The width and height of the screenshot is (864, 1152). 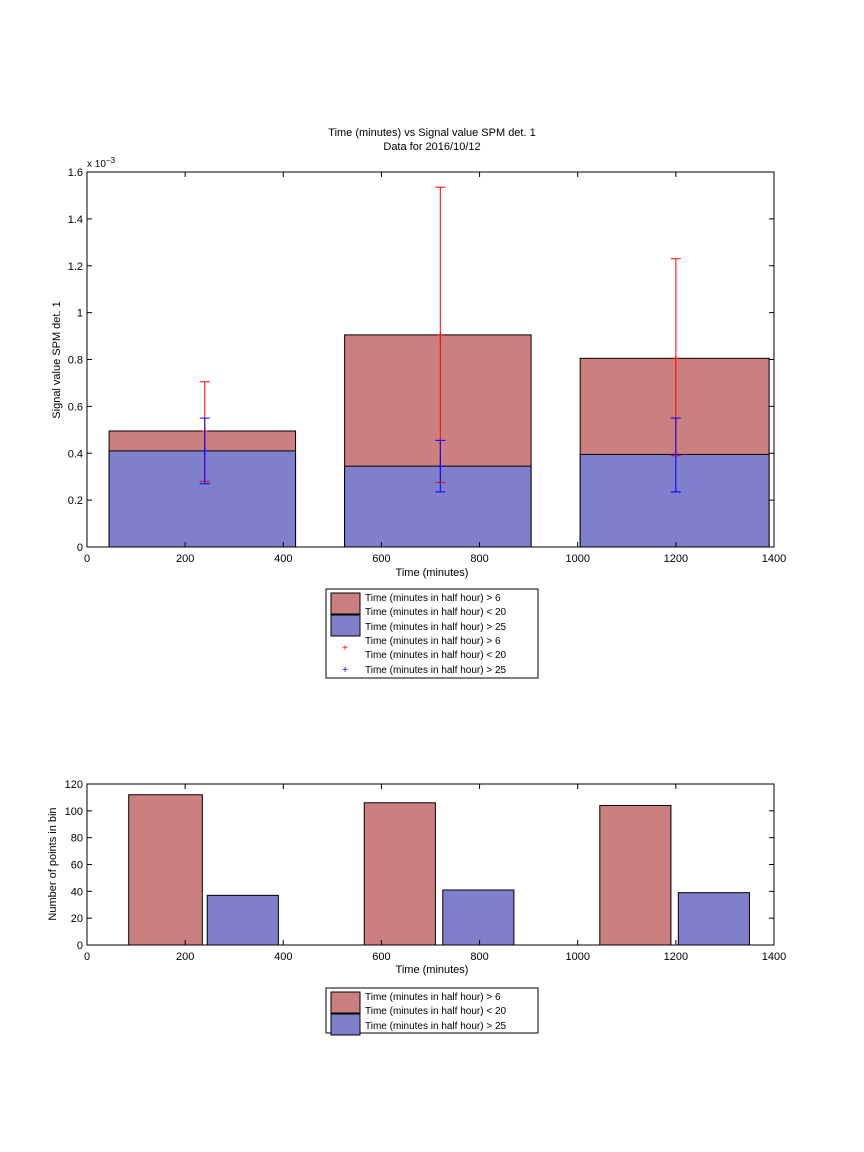 I want to click on legend-marker-blue-plus: +, so click(x=345, y=670).